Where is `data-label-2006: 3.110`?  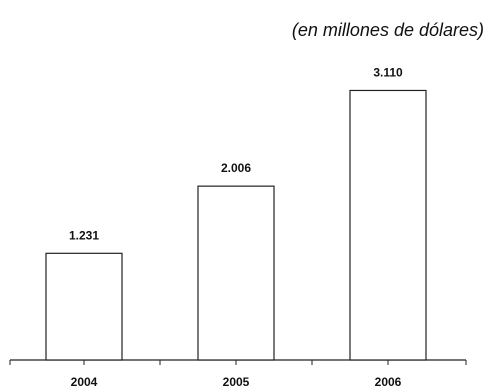 data-label-2006: 3.110 is located at coordinates (388, 72).